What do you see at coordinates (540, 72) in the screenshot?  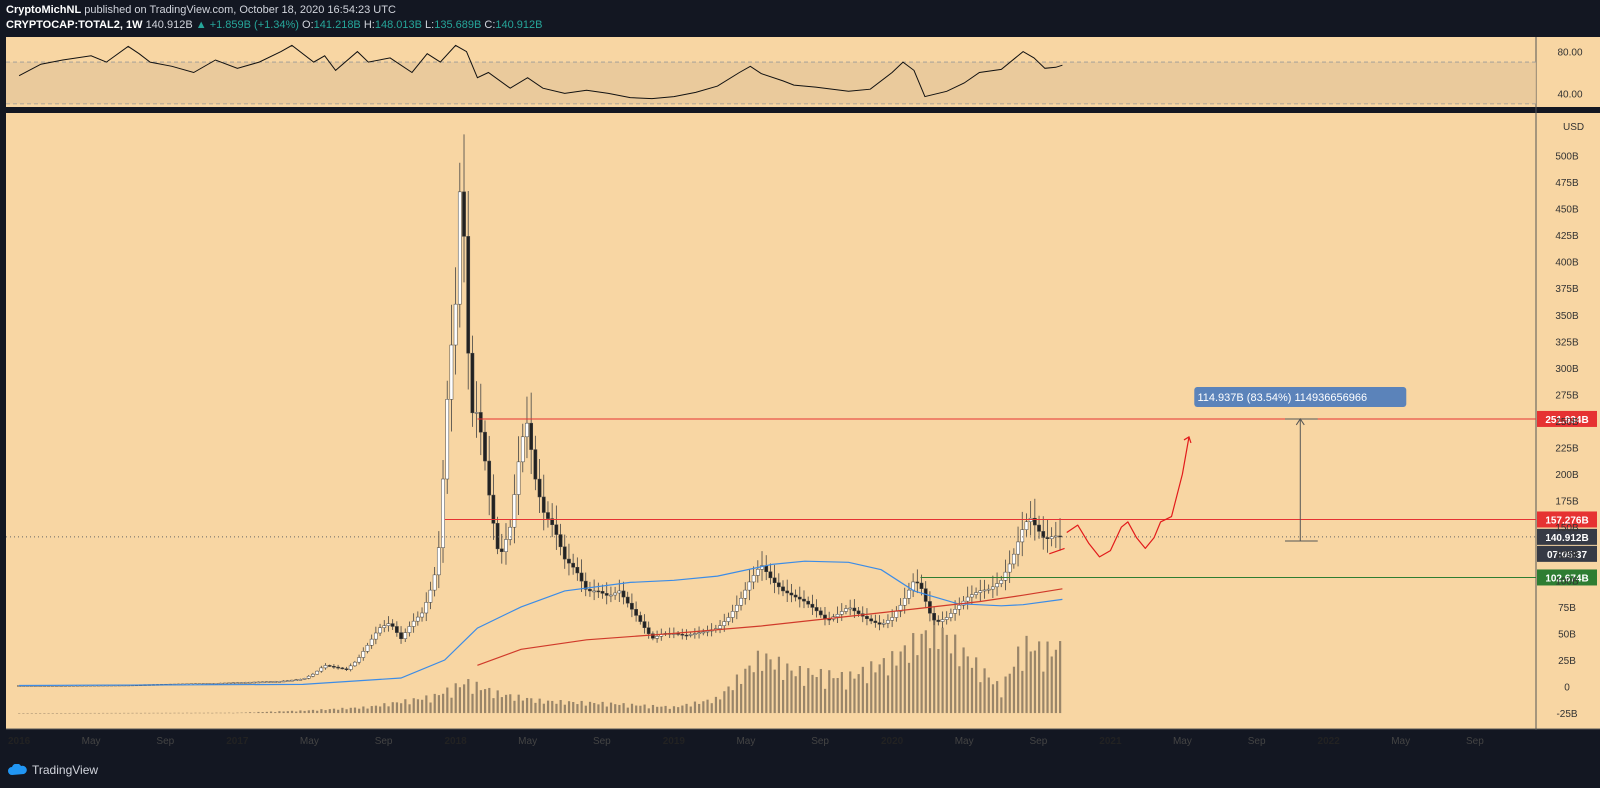 I see `rsi-line` at bounding box center [540, 72].